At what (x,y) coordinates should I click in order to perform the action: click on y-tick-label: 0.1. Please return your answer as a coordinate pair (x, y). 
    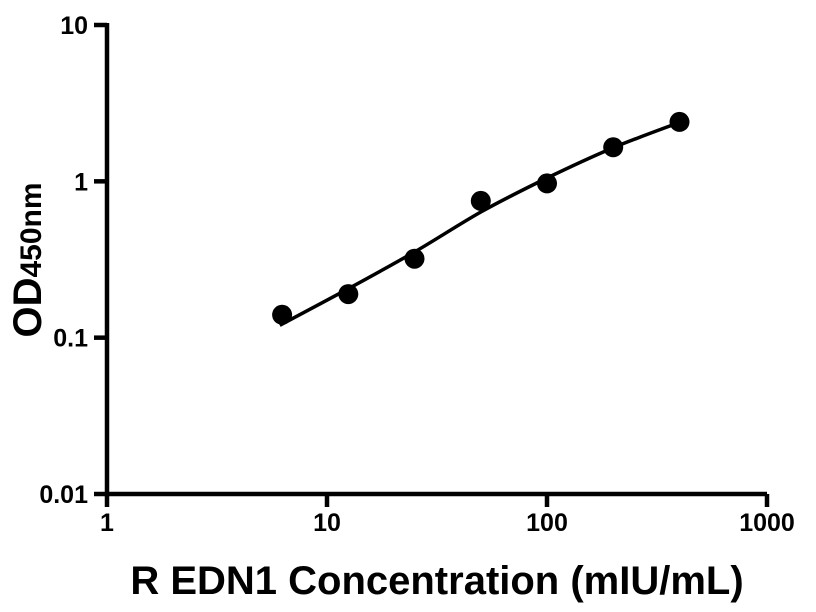
    Looking at the image, I should click on (70, 339).